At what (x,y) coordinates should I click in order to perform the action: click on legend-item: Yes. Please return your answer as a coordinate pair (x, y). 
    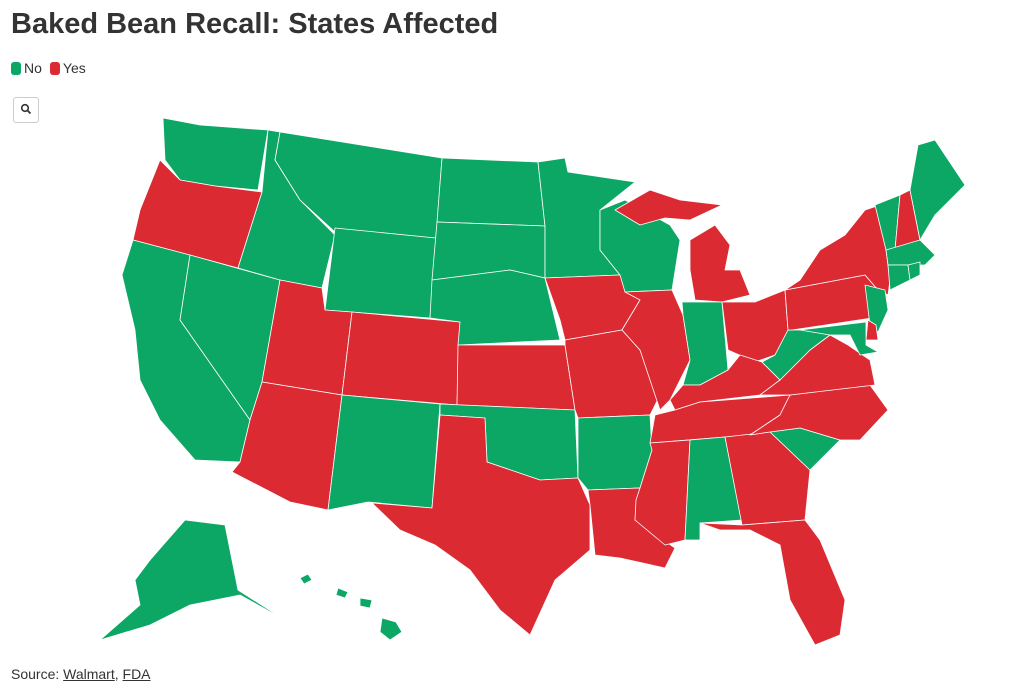
    Looking at the image, I should click on (67, 68).